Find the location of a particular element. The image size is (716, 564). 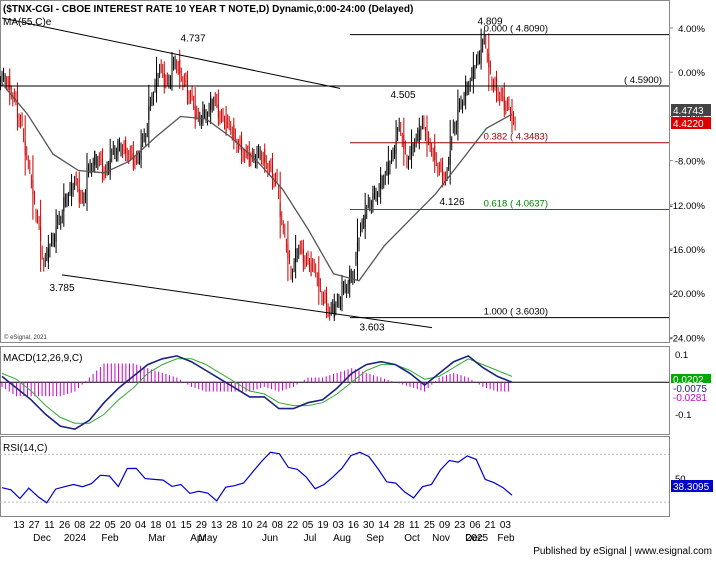

rsi-y-tick: 50 is located at coordinates (680, 479).